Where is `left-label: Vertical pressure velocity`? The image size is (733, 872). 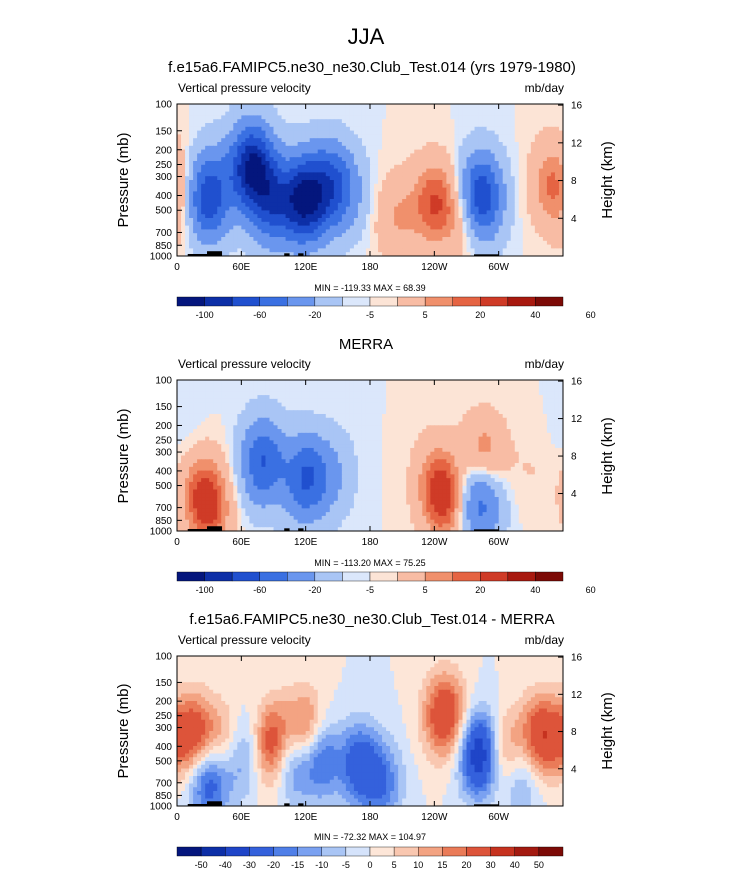 left-label: Vertical pressure velocity is located at coordinates (244, 88).